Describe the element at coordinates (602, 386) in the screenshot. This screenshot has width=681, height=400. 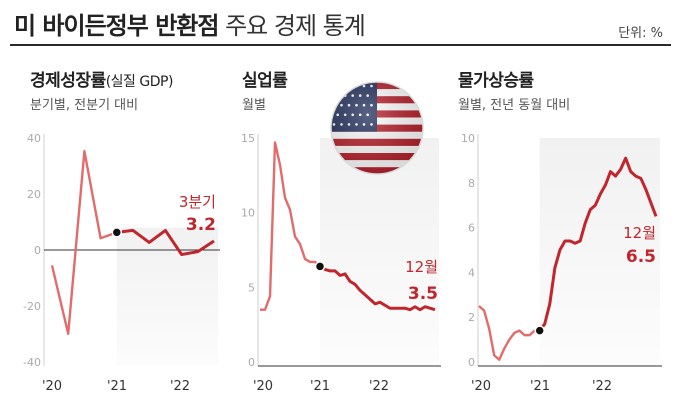
I see `x-tick-label-inflation: '22` at that location.